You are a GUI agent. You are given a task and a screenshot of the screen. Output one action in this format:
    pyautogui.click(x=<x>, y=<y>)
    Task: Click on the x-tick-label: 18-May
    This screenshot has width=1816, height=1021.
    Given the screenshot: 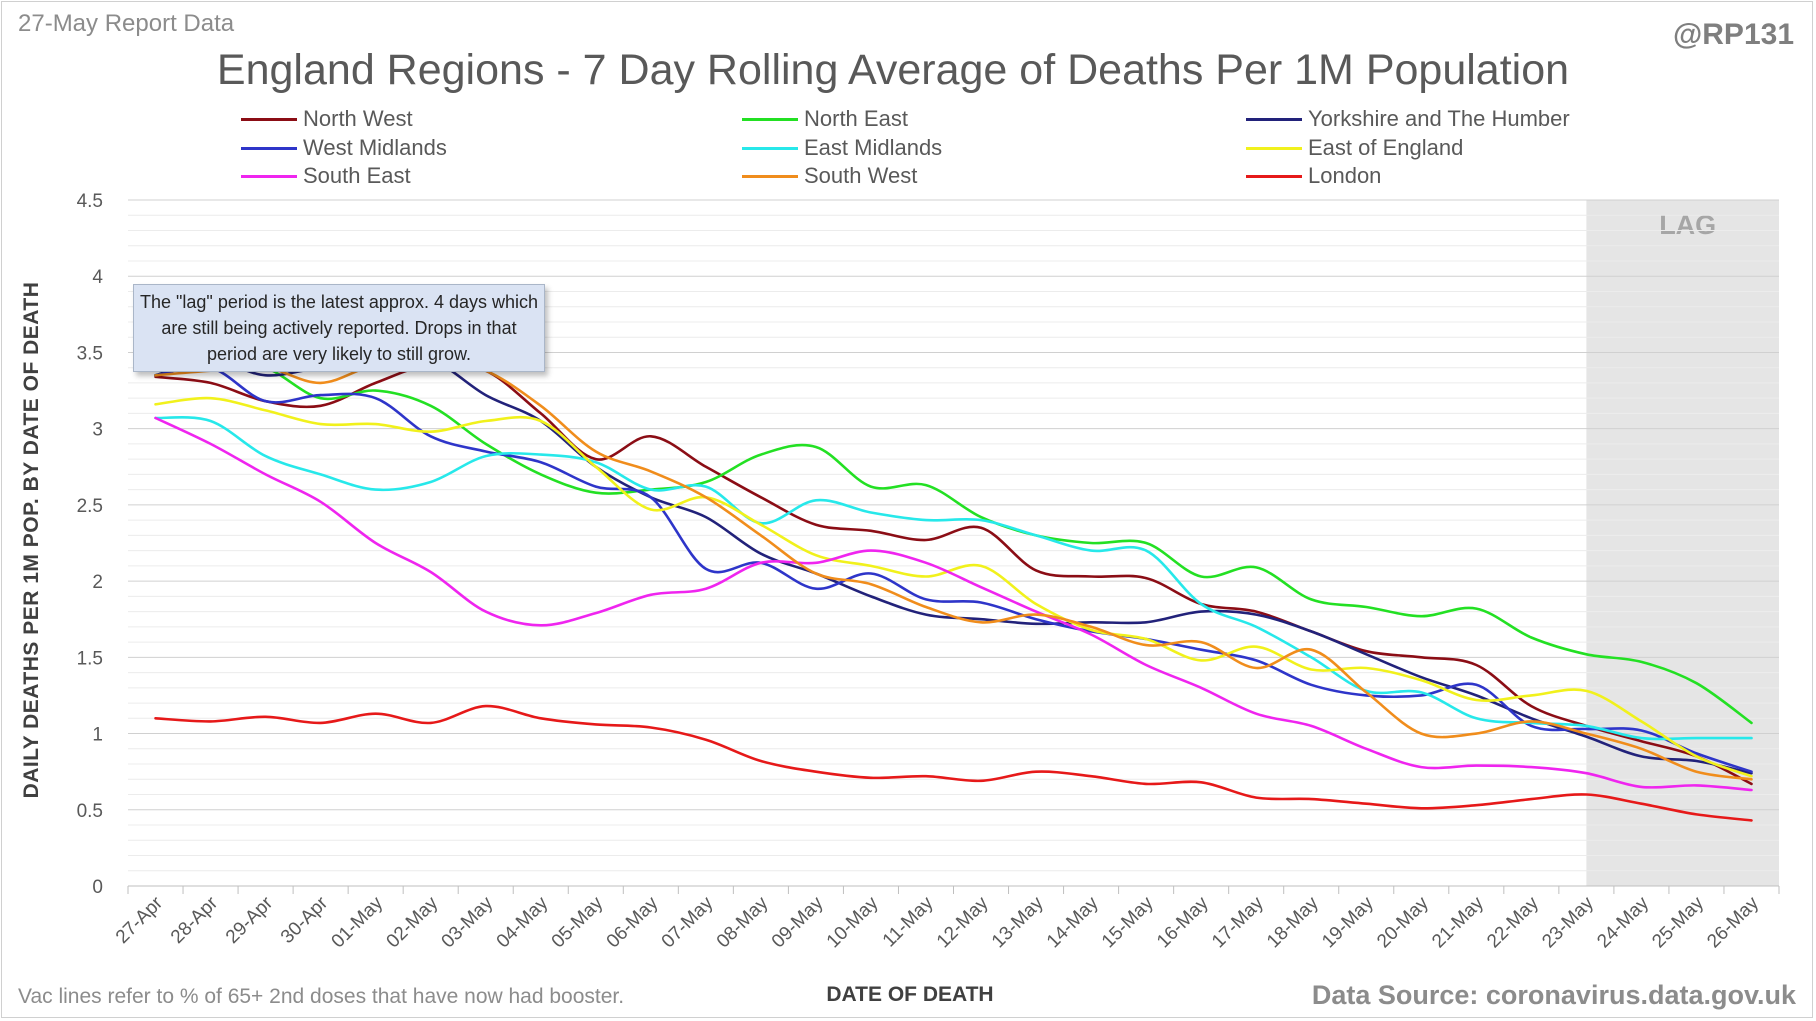 What is the action you would take?
    pyautogui.click(x=1293, y=922)
    